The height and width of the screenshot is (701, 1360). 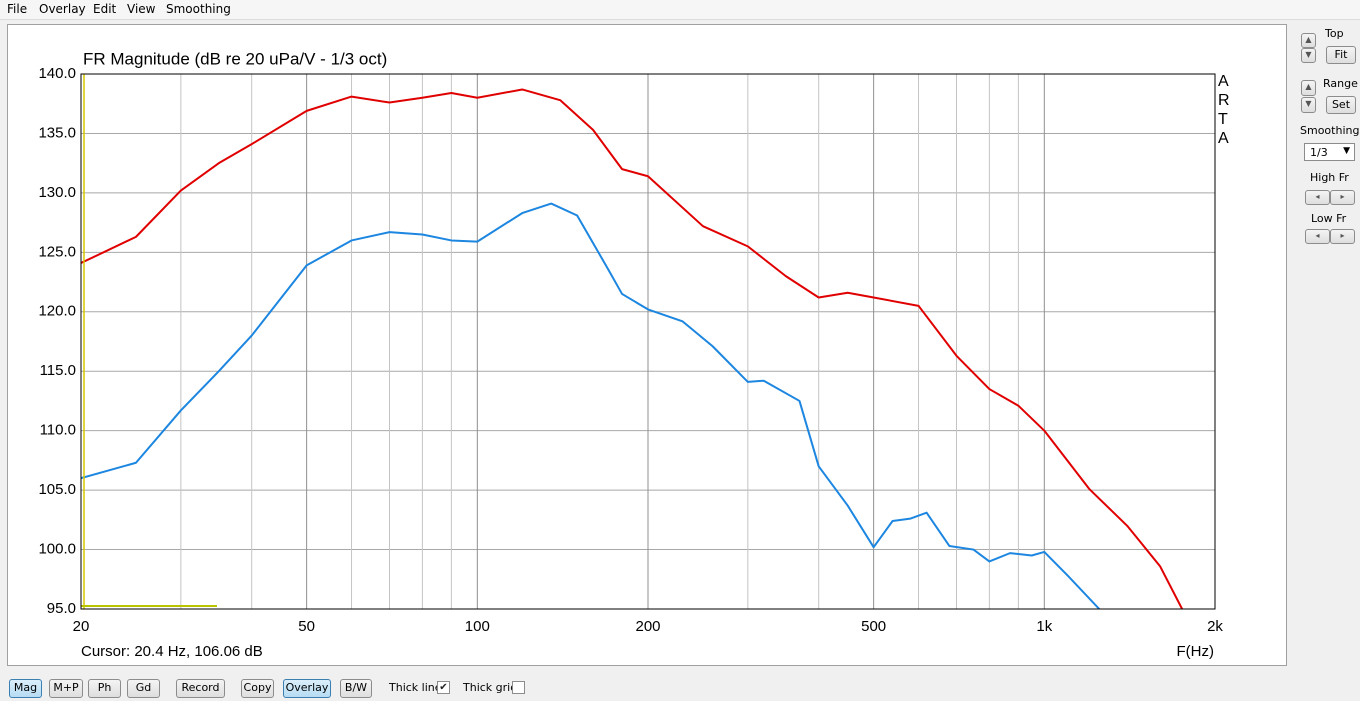 I want to click on dropdown-arrow: ▼, so click(x=1346, y=151).